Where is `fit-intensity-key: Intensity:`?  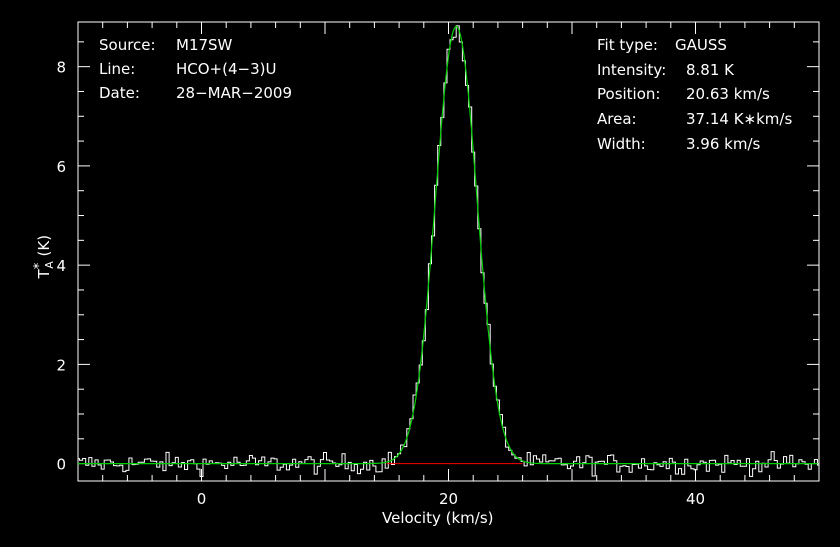 fit-intensity-key: Intensity: is located at coordinates (632, 70).